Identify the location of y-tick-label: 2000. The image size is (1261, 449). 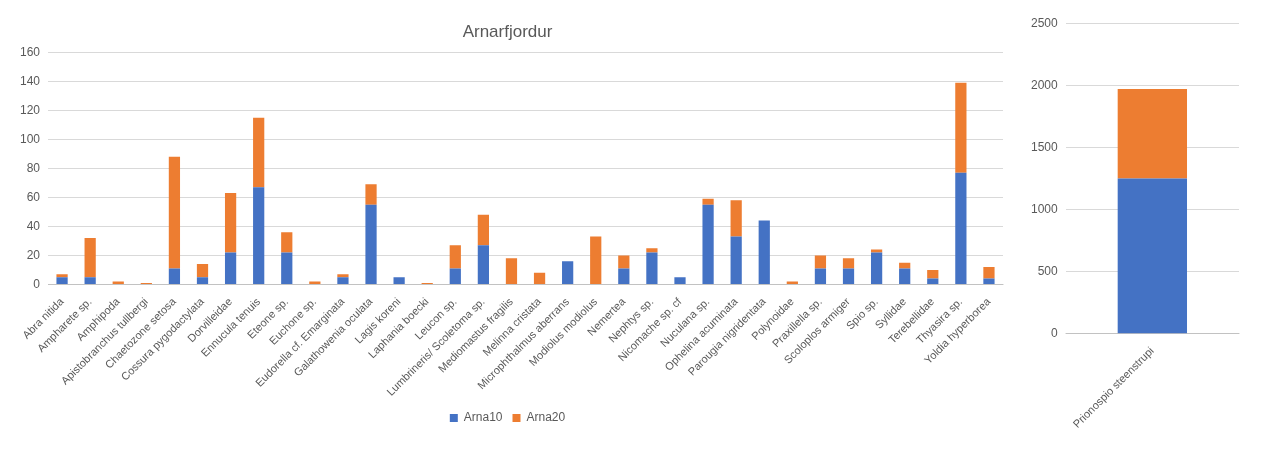
(1044, 84).